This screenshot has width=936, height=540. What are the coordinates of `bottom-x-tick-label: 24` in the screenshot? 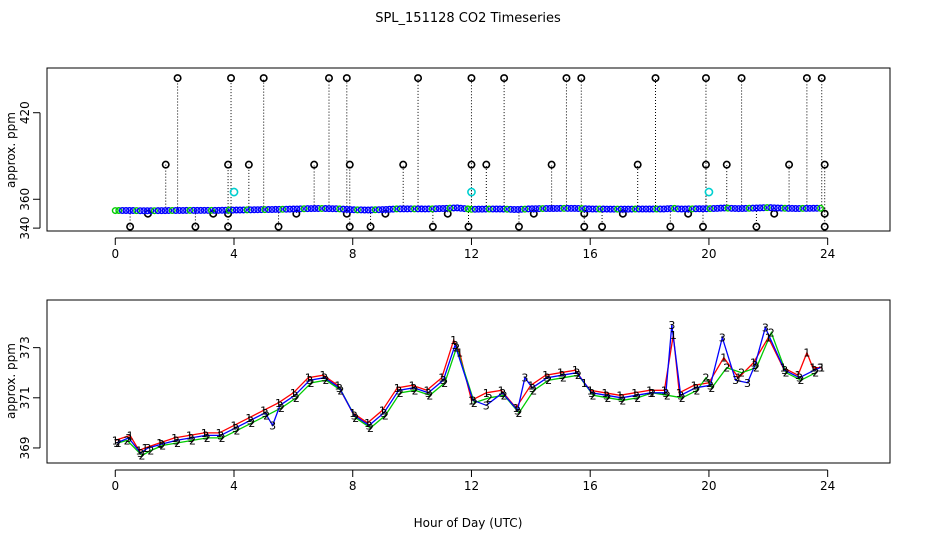 It's located at (827, 486).